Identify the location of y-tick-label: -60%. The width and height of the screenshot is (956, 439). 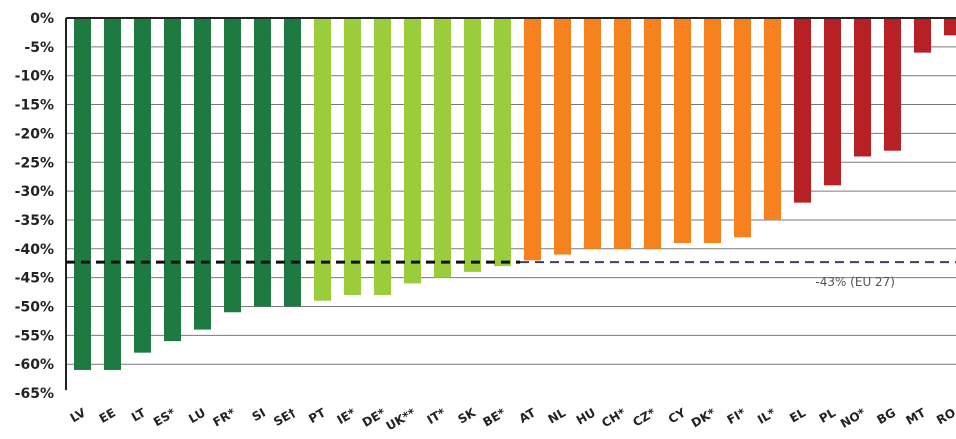
(34, 365).